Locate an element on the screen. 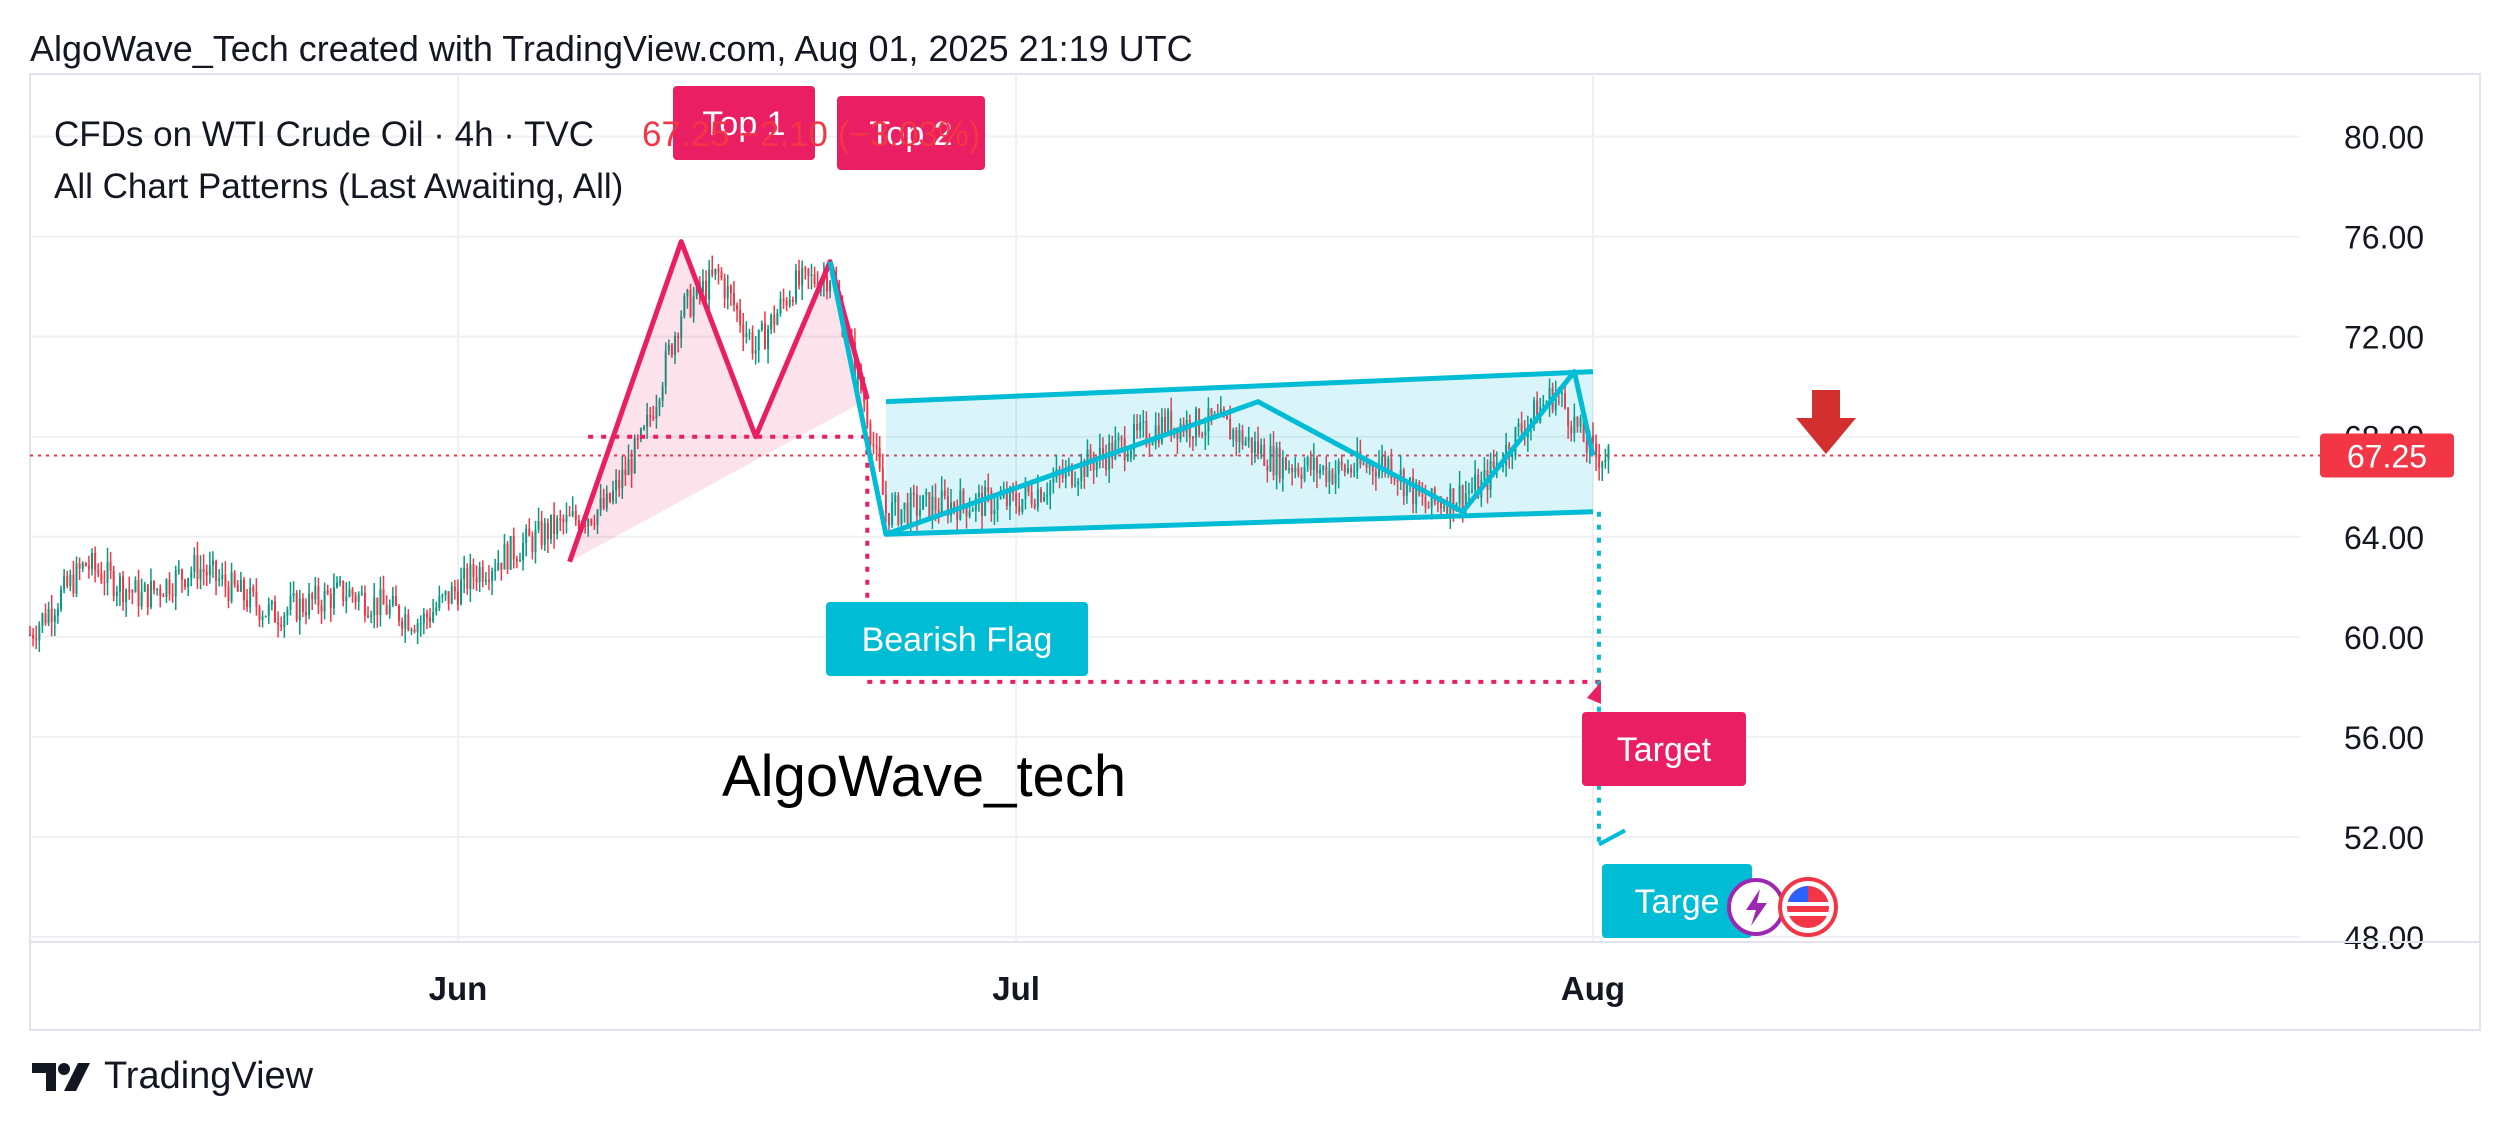 This screenshot has height=1134, width=2502. flag-target-label-box is located at coordinates (1677, 901).